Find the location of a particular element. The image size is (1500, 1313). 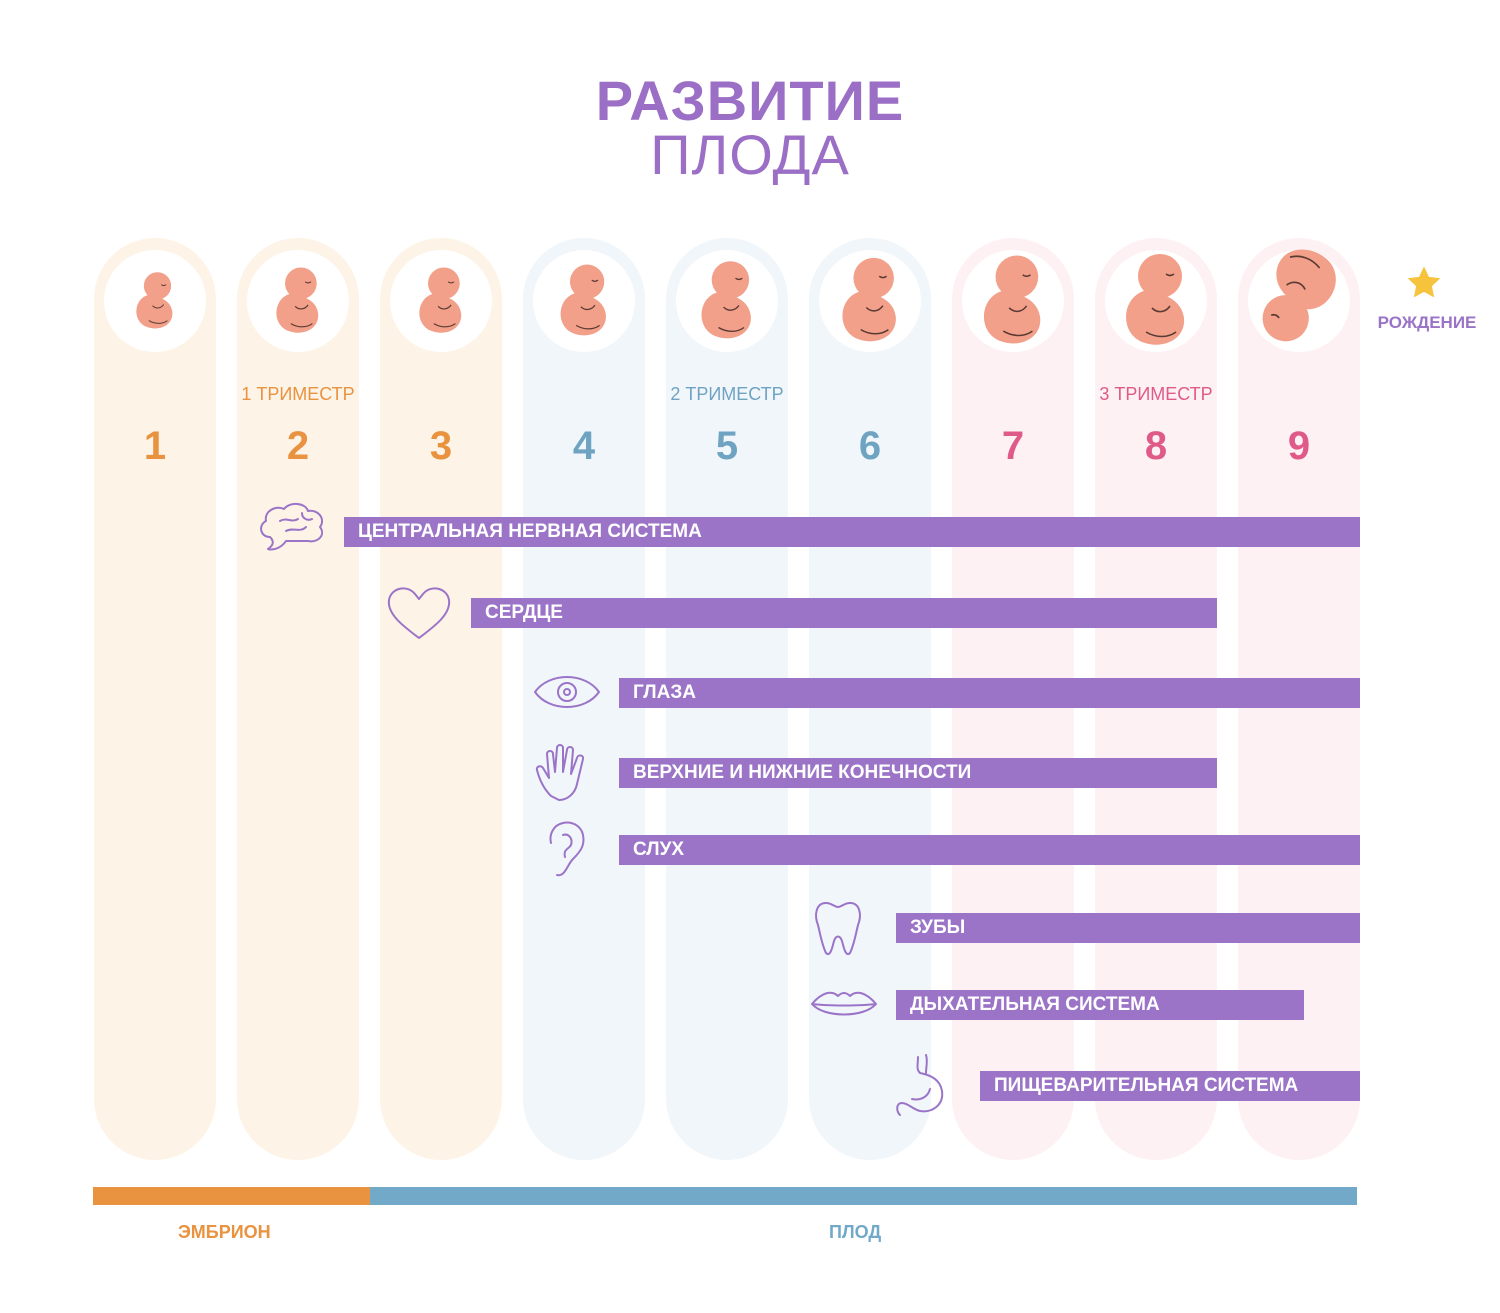

lips-icon is located at coordinates (844, 1003).